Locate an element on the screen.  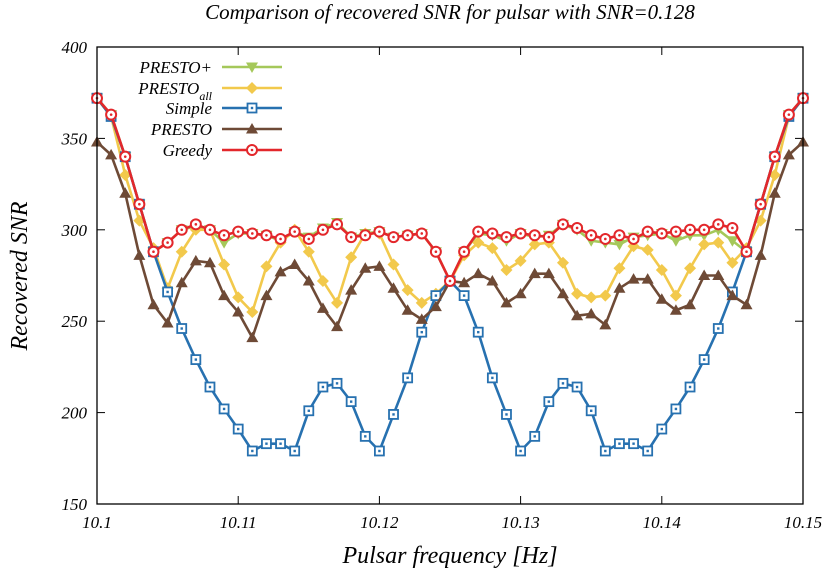
legend-label-subscript: all is located at coordinates (205, 96).